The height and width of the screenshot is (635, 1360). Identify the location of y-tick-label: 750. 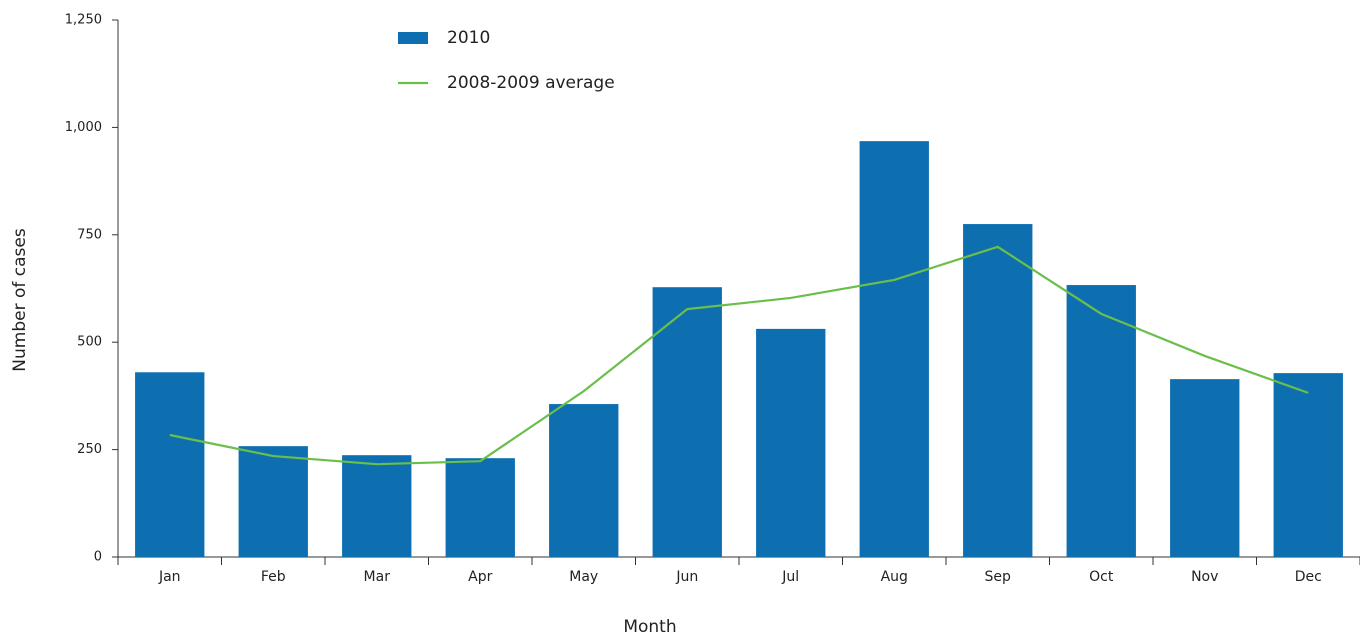
(89, 234).